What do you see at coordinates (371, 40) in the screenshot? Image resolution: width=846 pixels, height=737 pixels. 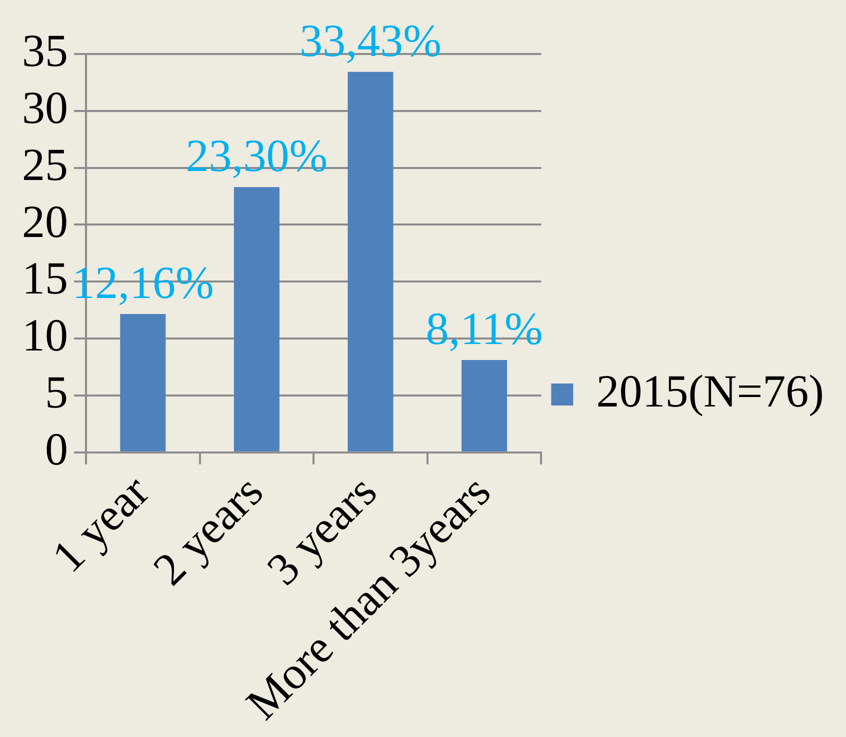 I see `data-label: 33,43%` at bounding box center [371, 40].